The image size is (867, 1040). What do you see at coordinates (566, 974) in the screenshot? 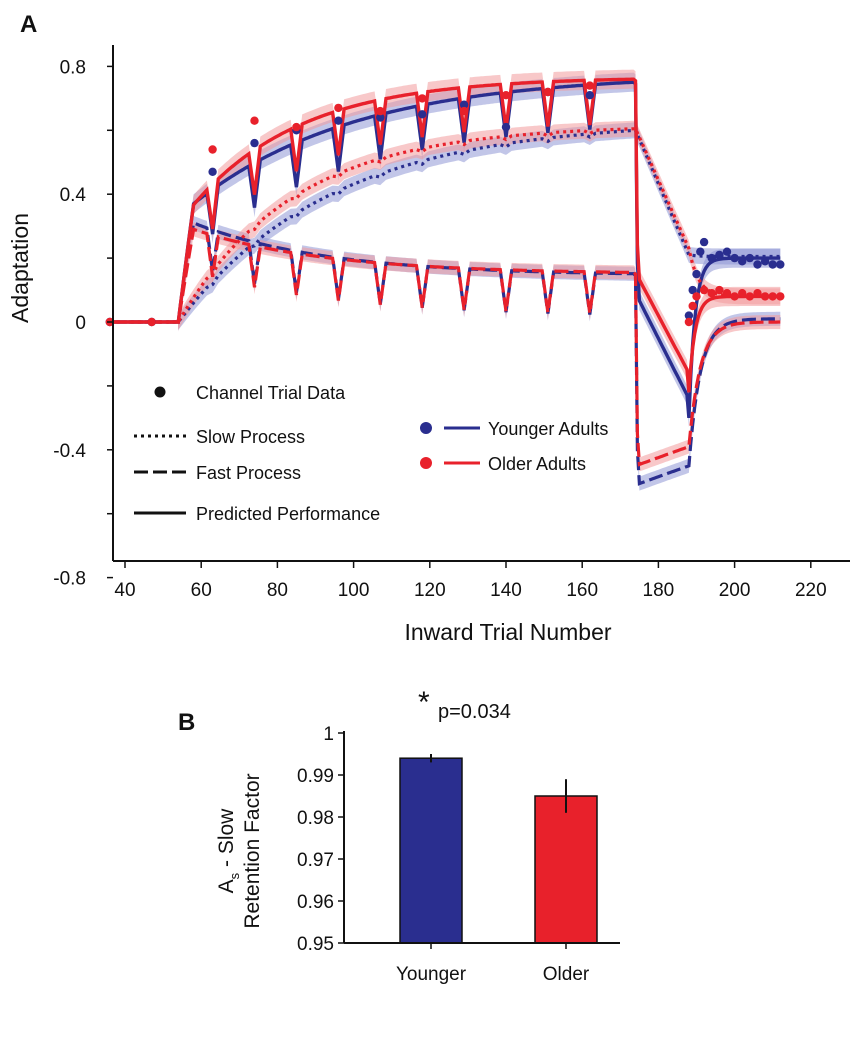
I see `bar-category-label: Older` at bounding box center [566, 974].